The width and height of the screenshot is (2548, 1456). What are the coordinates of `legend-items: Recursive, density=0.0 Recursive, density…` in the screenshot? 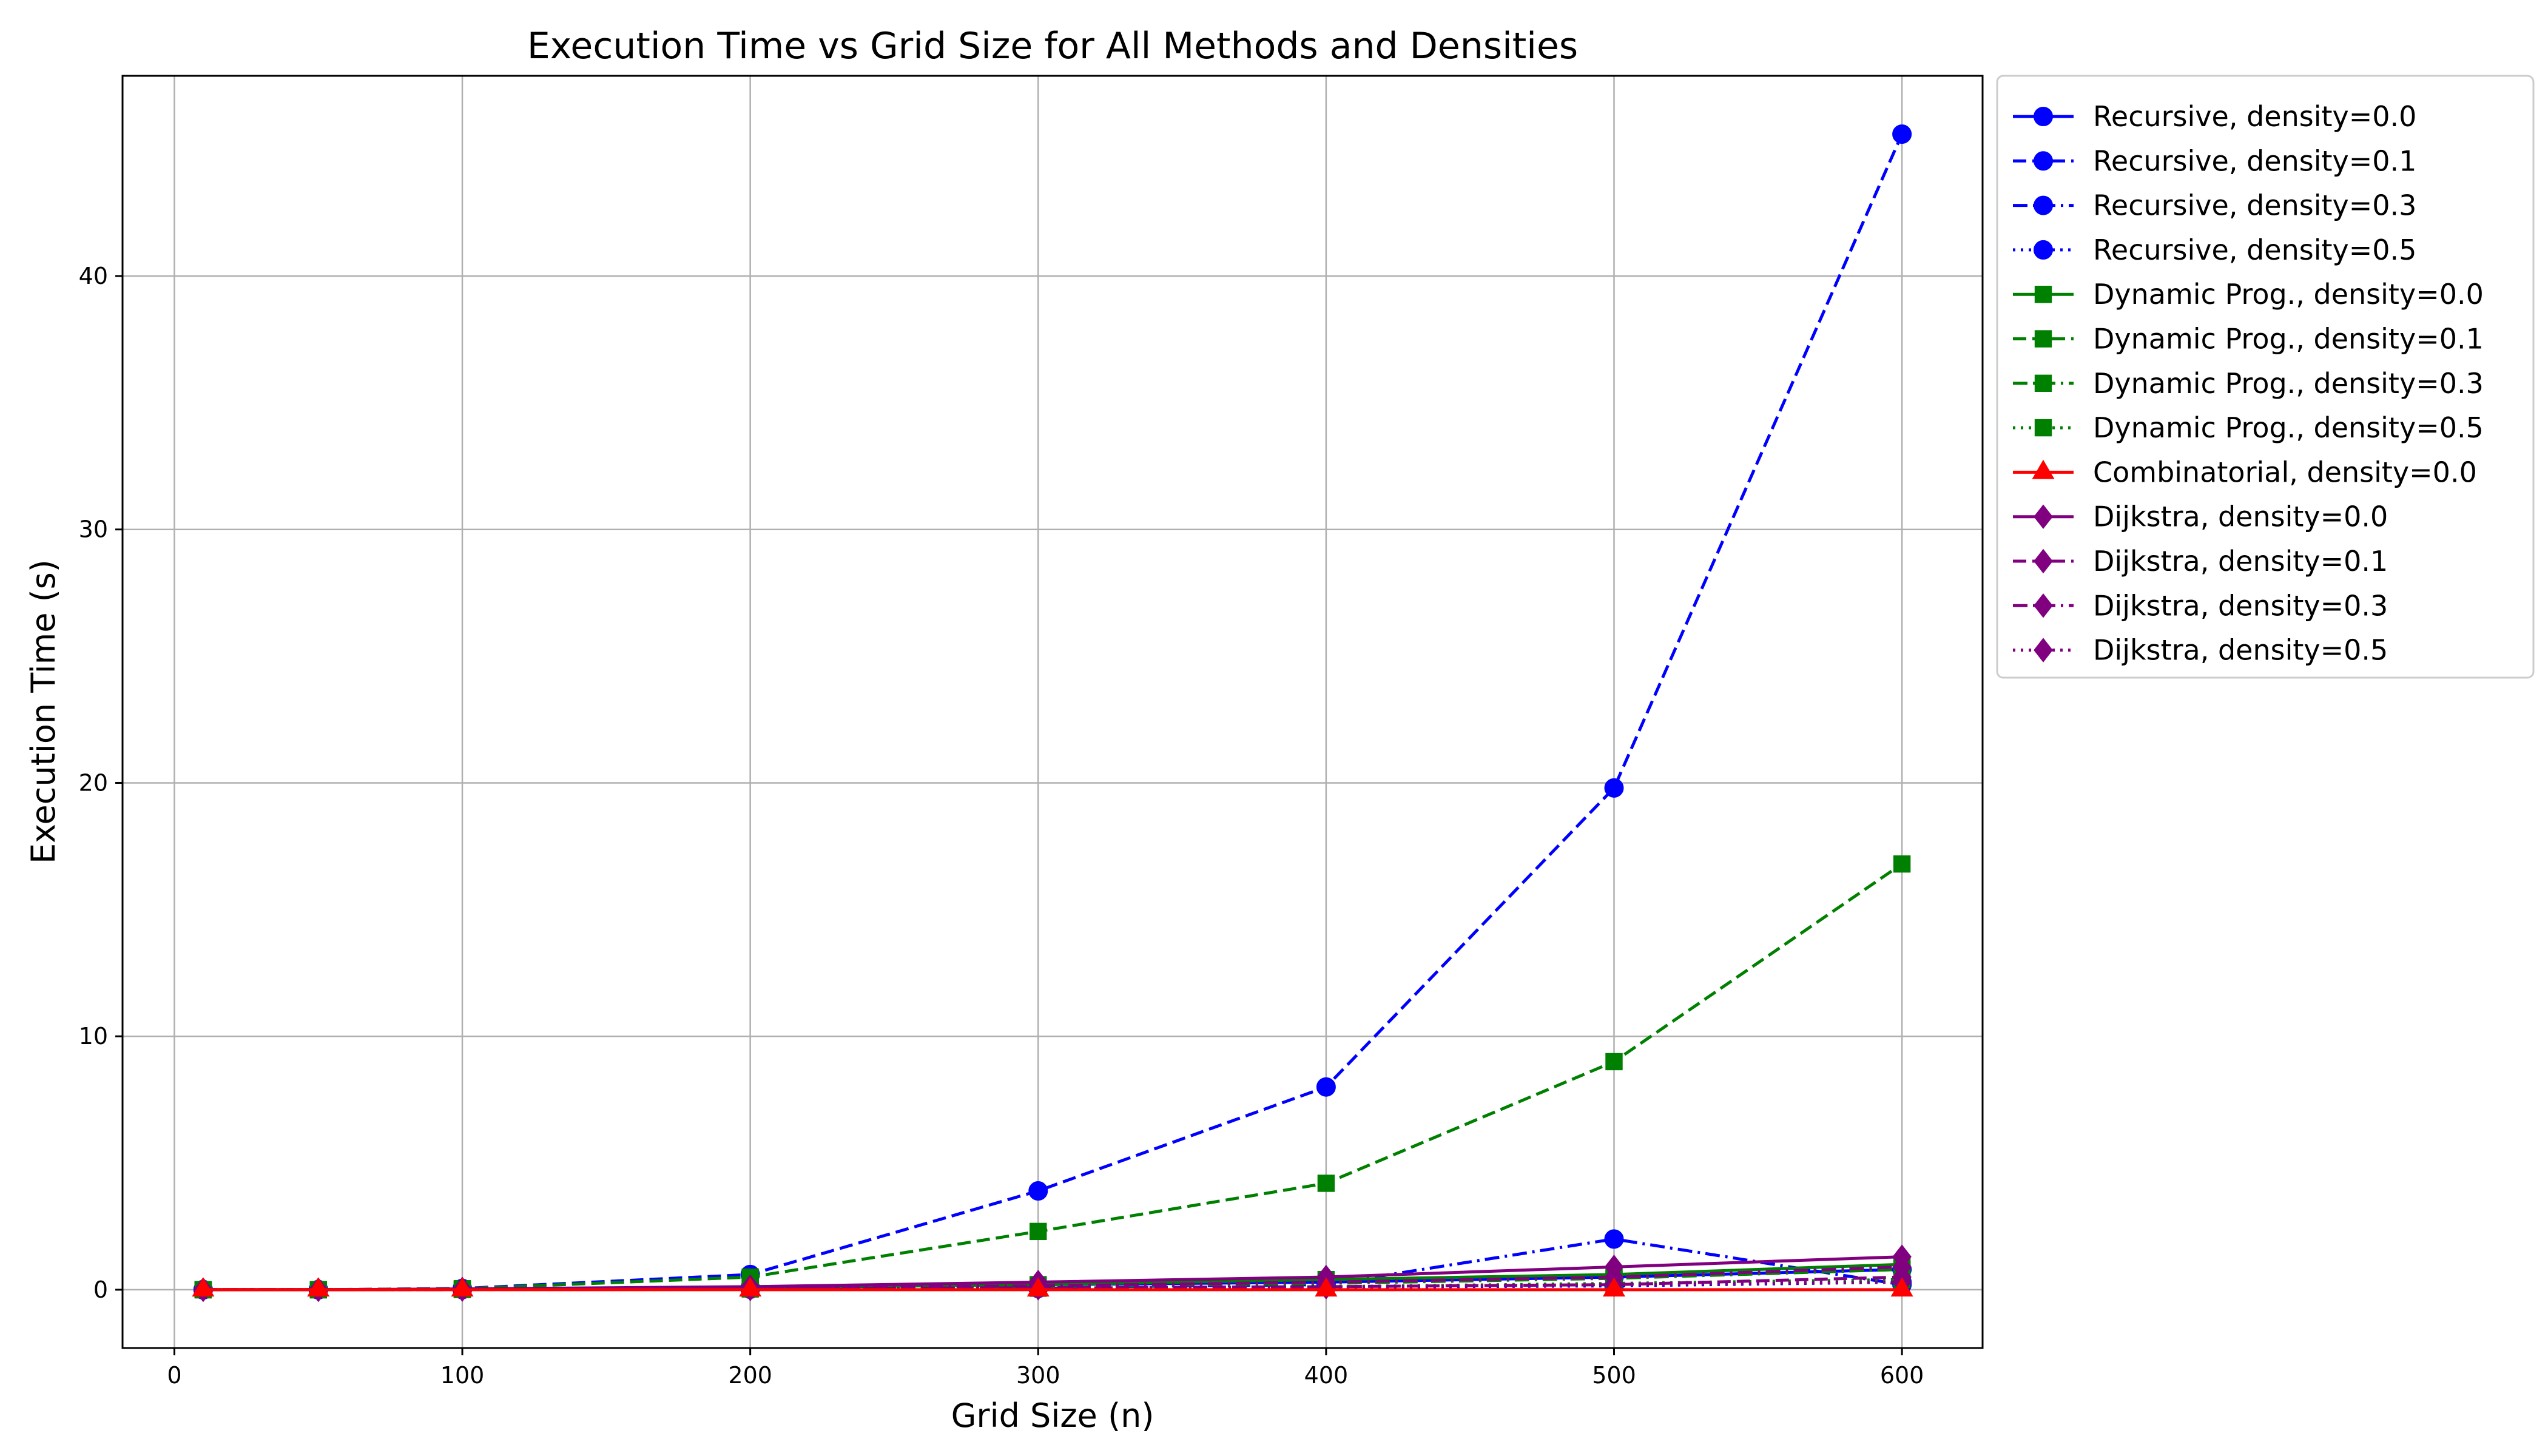 It's located at (2248, 383).